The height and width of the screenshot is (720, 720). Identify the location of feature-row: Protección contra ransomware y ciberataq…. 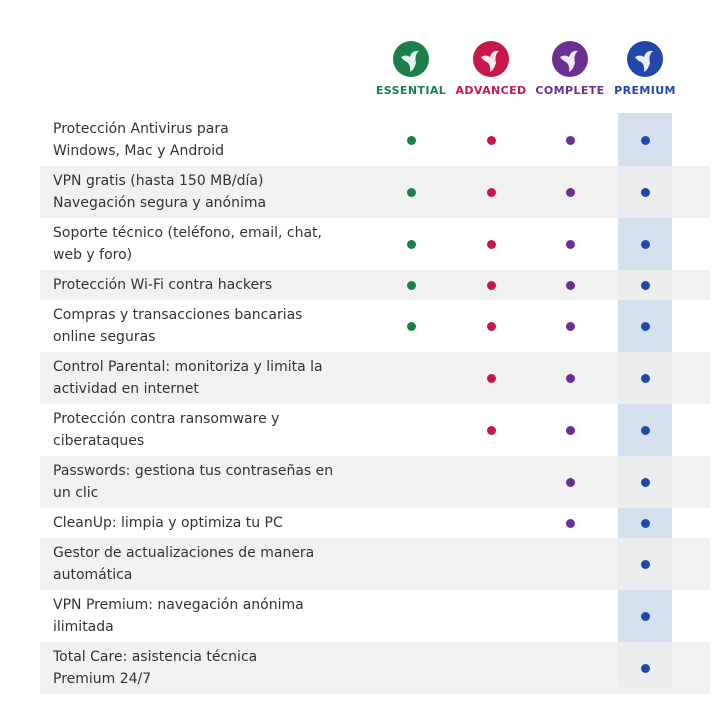
(375, 430).